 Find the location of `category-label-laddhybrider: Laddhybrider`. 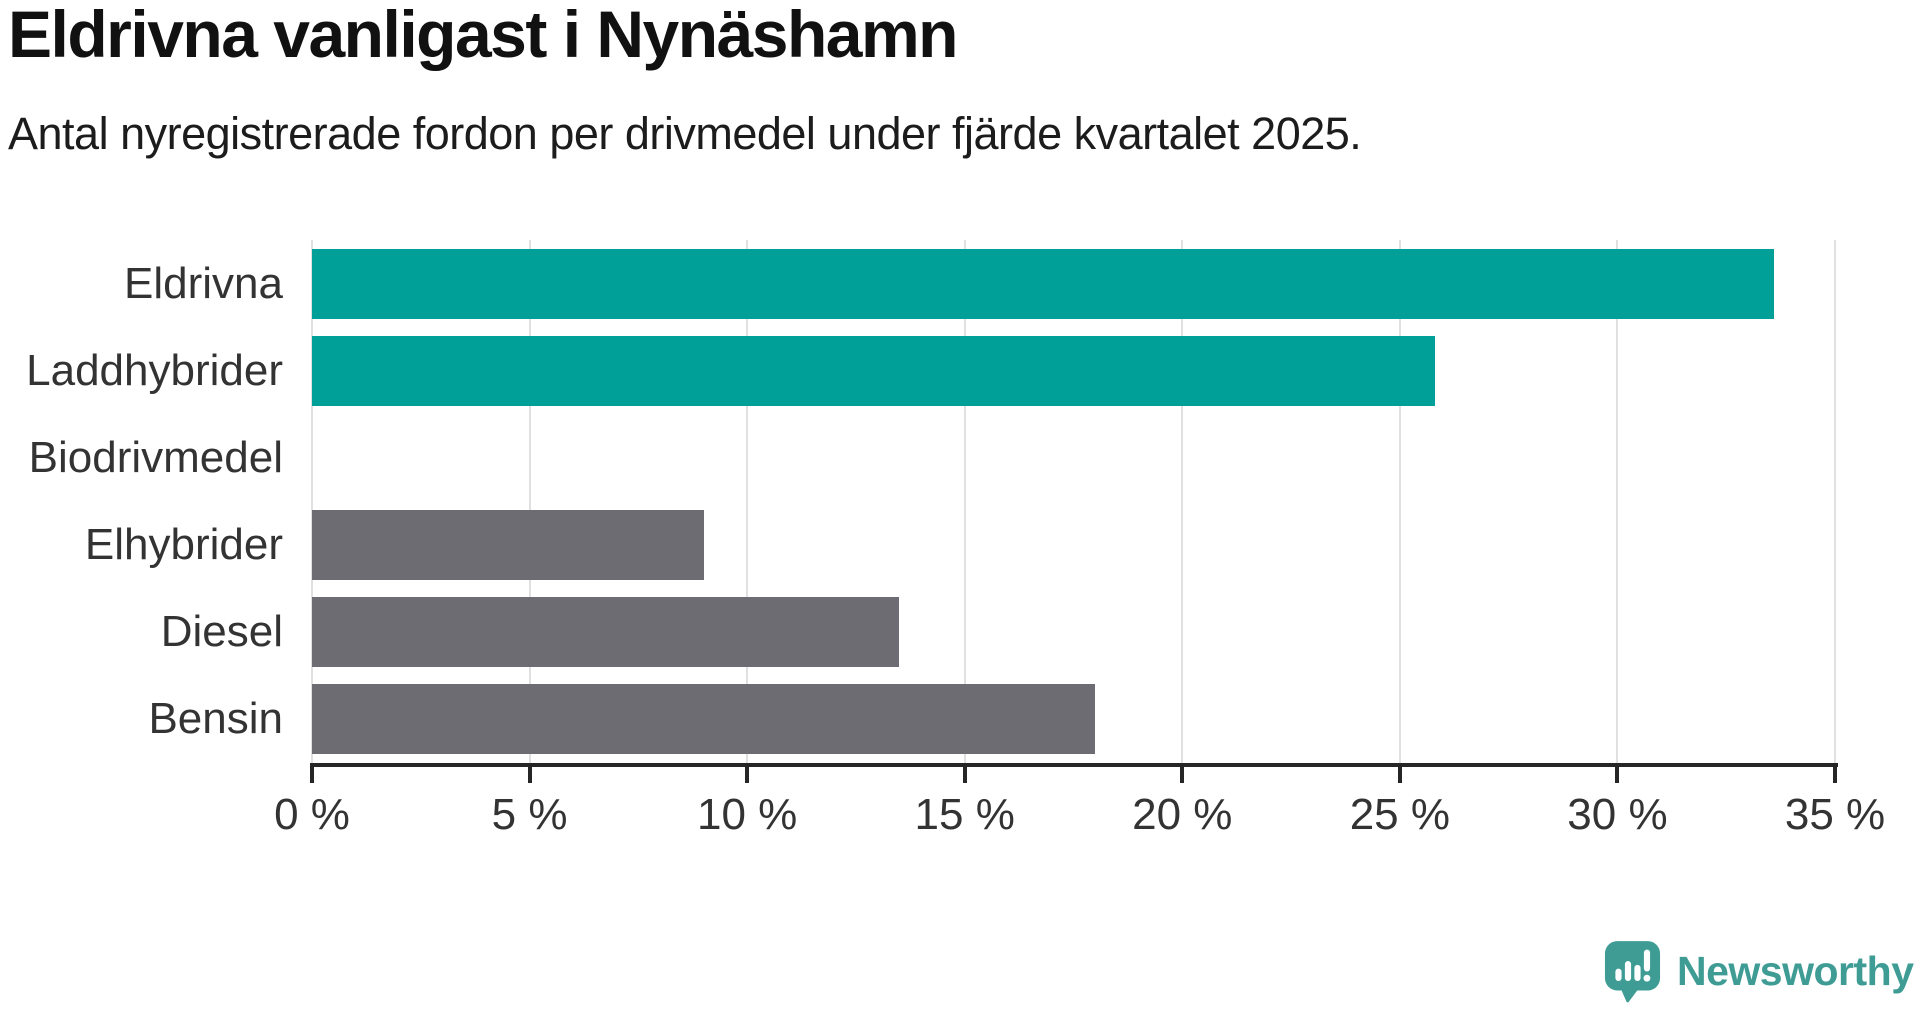

category-label-laddhybrider: Laddhybrider is located at coordinates (154, 370).